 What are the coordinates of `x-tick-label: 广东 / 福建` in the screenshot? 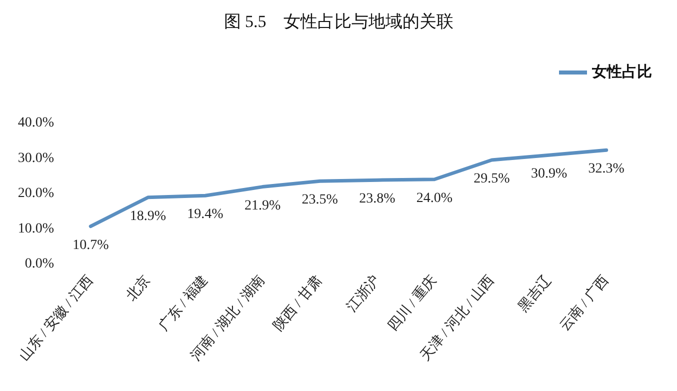 It's located at (183, 303).